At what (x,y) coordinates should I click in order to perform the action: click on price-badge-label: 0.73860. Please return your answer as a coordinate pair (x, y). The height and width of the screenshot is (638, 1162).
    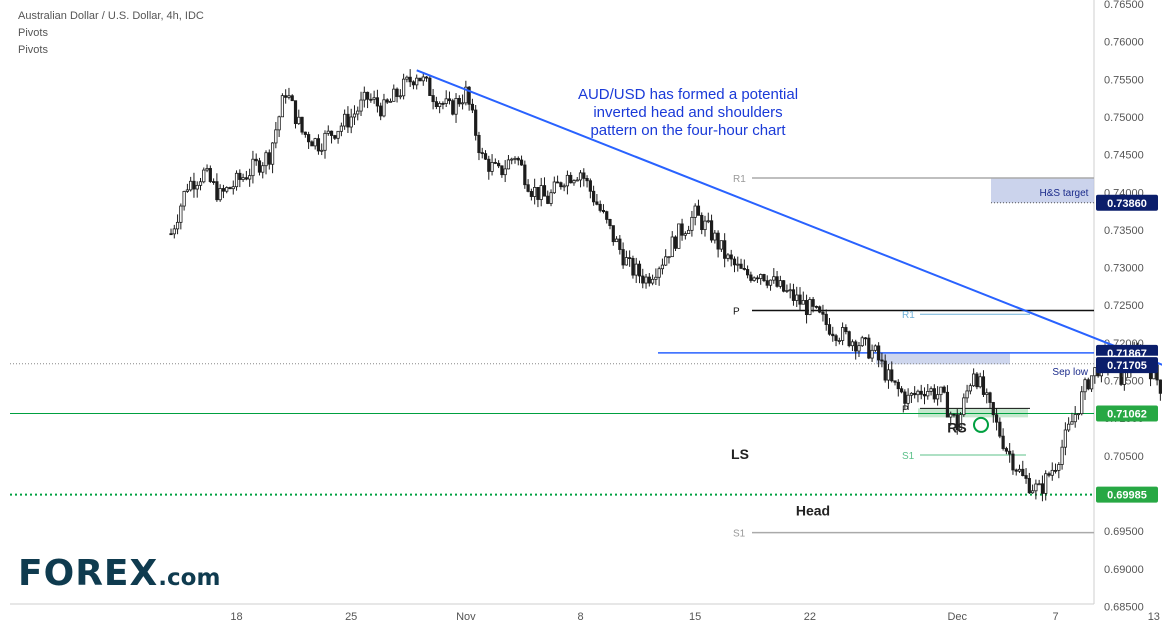
    Looking at the image, I should click on (1127, 204).